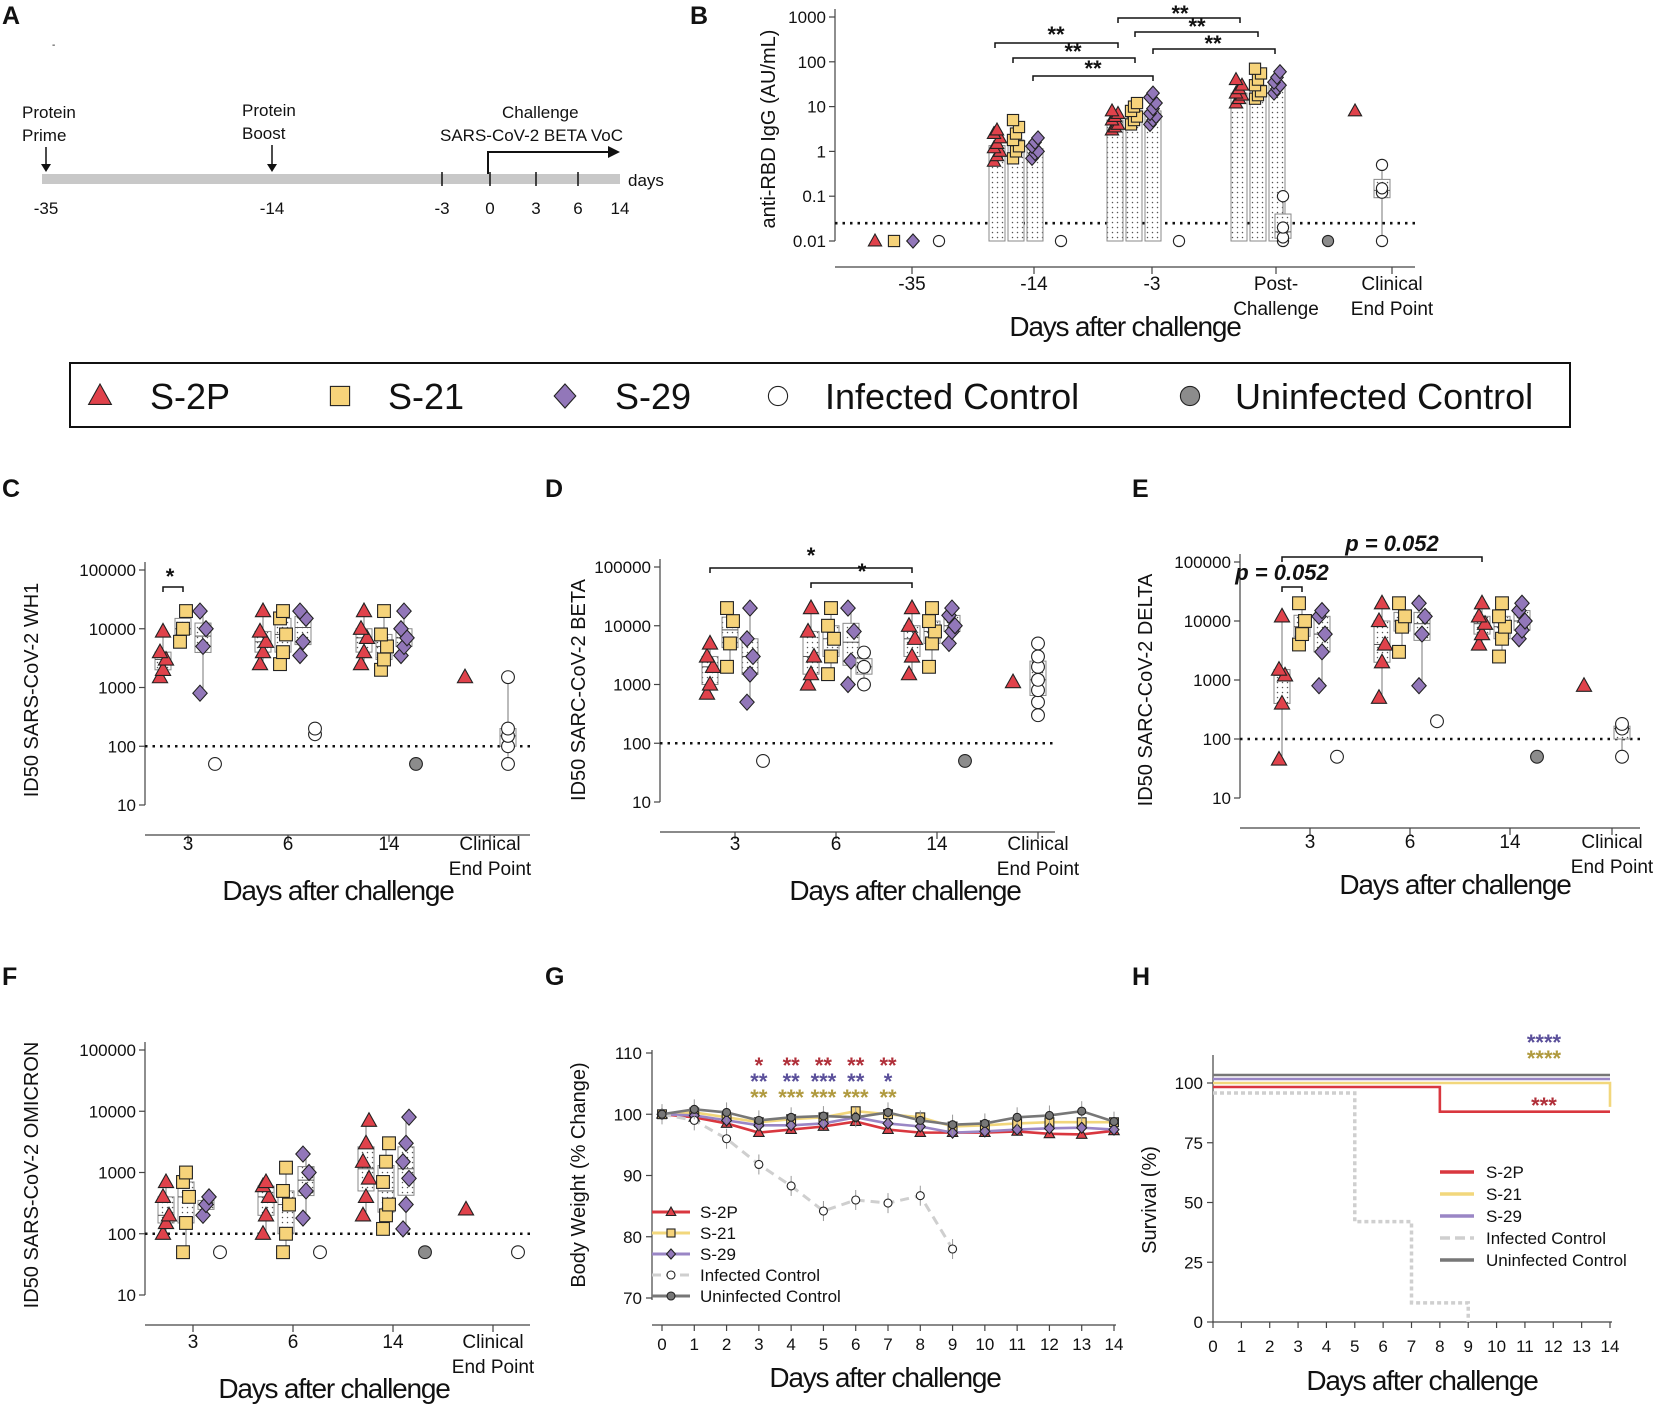  Describe the element at coordinates (824, 1097) in the screenshot. I see `significance-label: ***` at that location.